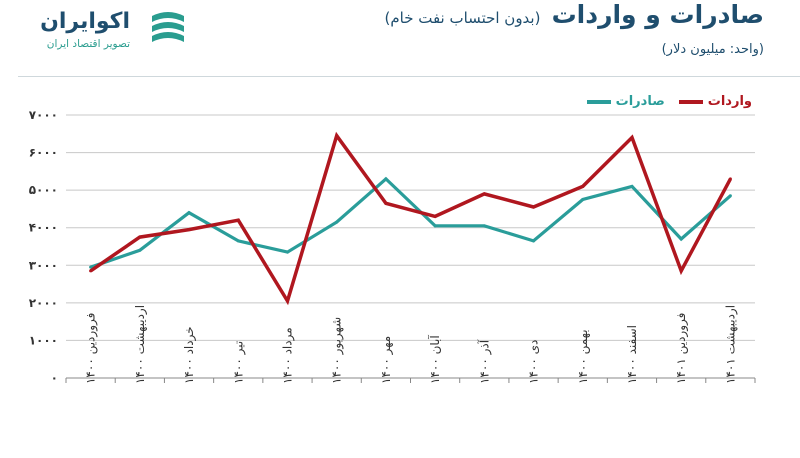  I want to click on x-tick-label: آذر ۱۴۰۰, so click(484, 361).